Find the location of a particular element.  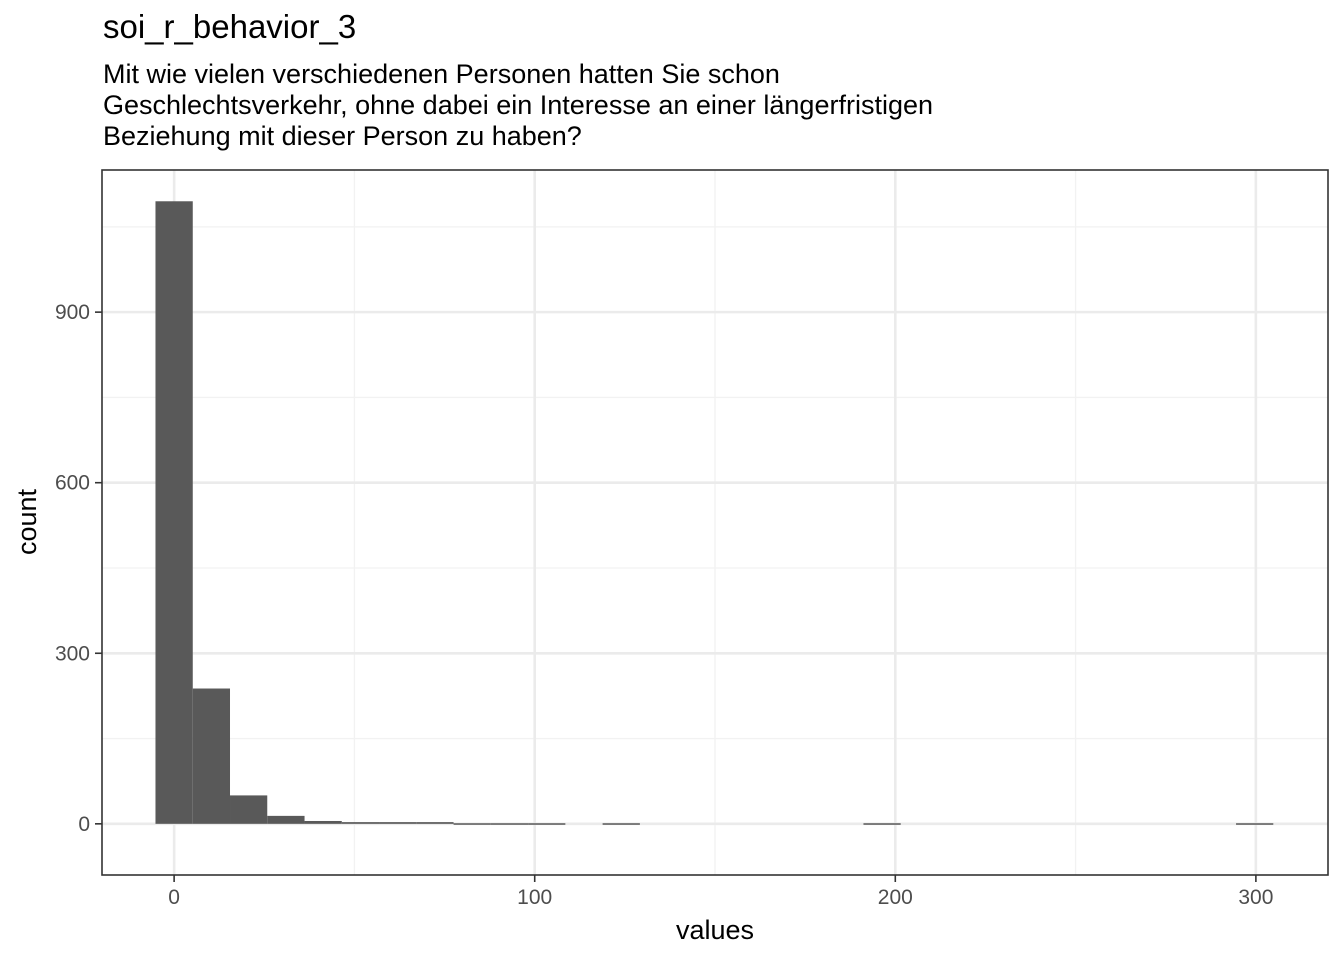

y-tick-label: 600 is located at coordinates (72, 483).